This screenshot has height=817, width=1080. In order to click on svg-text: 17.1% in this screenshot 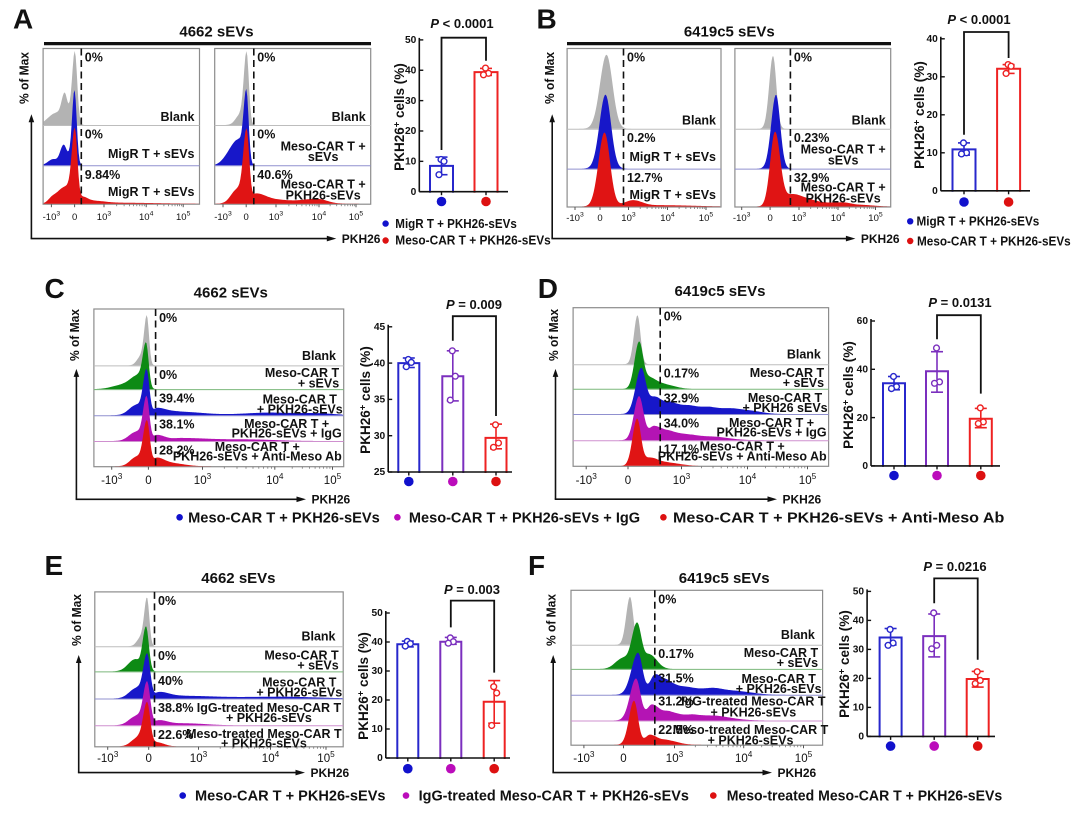, I will do `click(681, 450)`.